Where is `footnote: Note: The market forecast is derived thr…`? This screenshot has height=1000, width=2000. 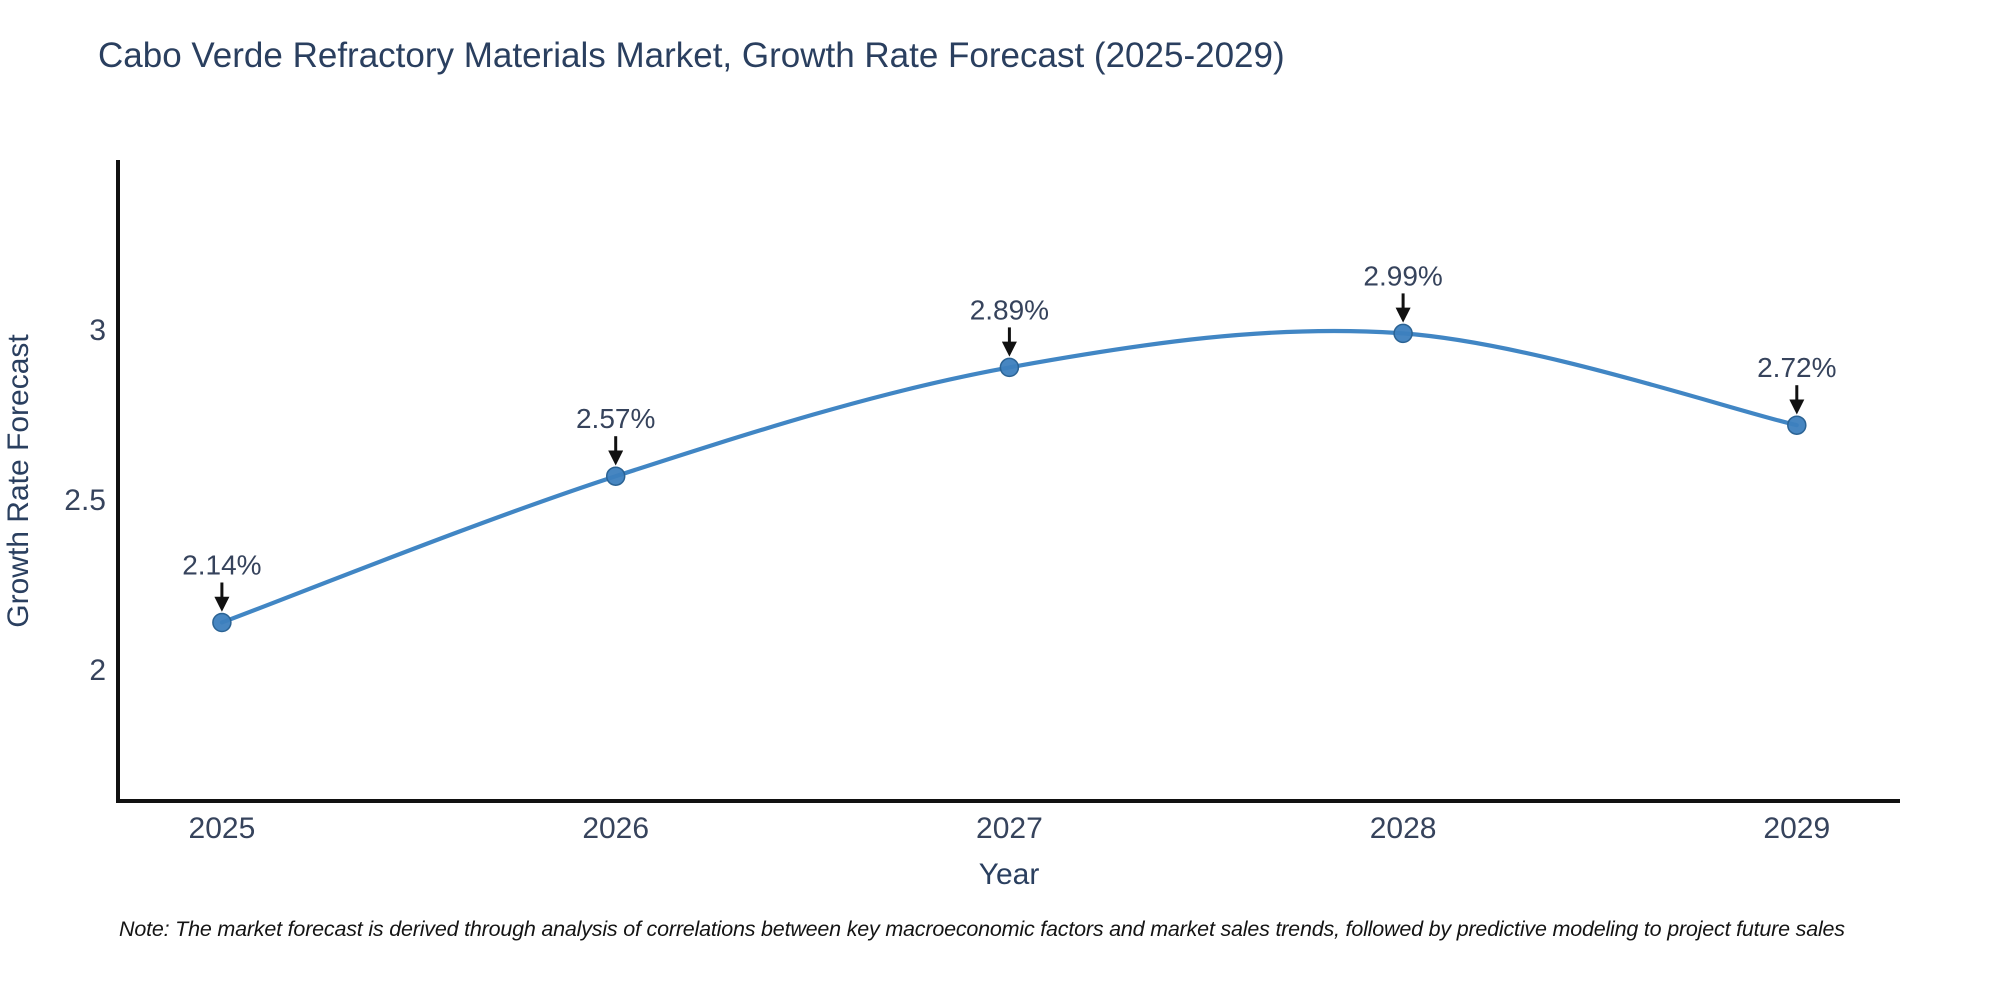 footnote: Note: The market forecast is derived thr… is located at coordinates (982, 929).